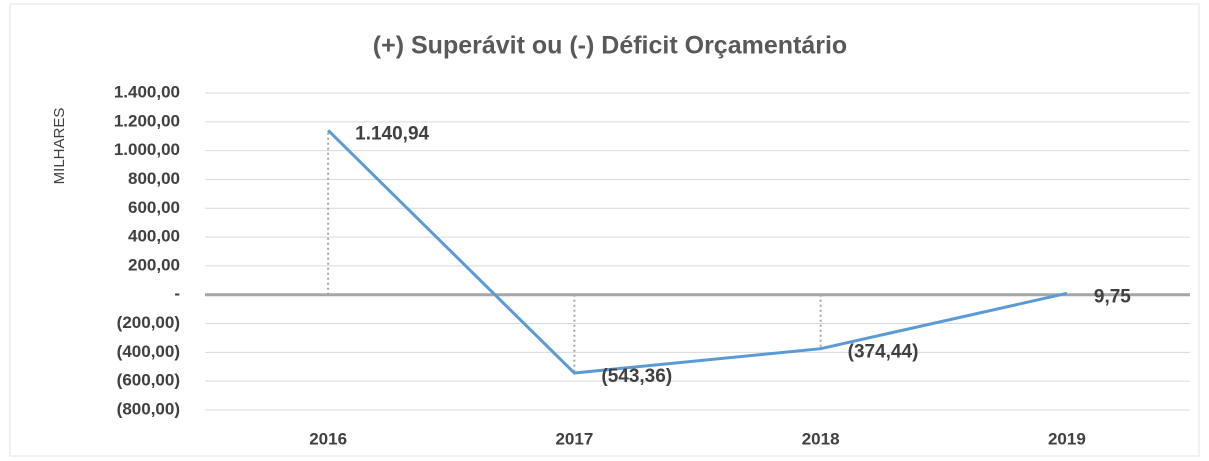 The width and height of the screenshot is (1209, 461). Describe the element at coordinates (392, 133) in the screenshot. I see `data-label: 1.140,94` at that location.